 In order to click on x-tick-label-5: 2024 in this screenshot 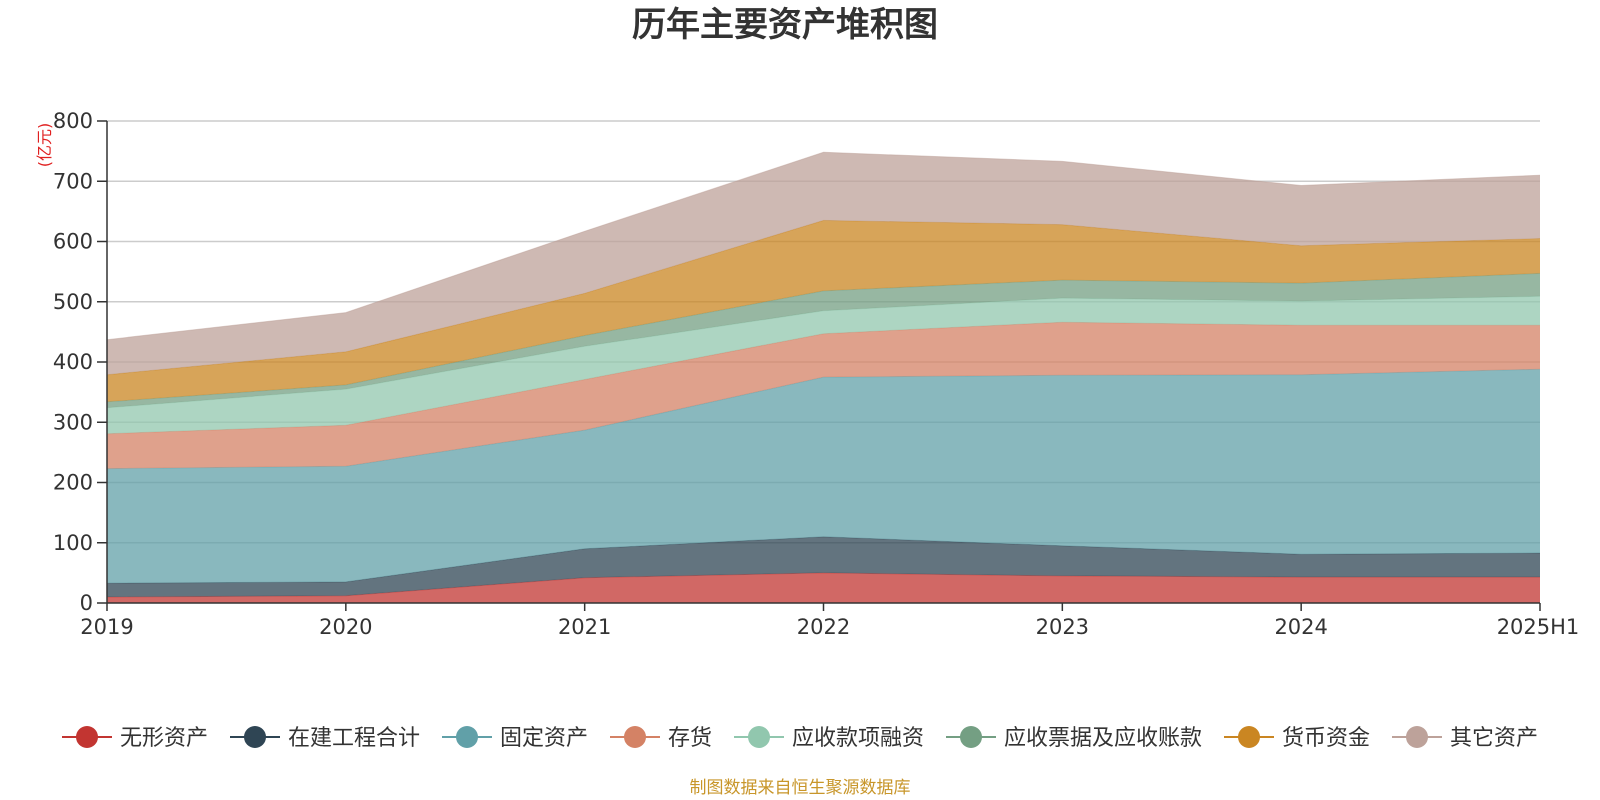, I will do `click(1300, 627)`.